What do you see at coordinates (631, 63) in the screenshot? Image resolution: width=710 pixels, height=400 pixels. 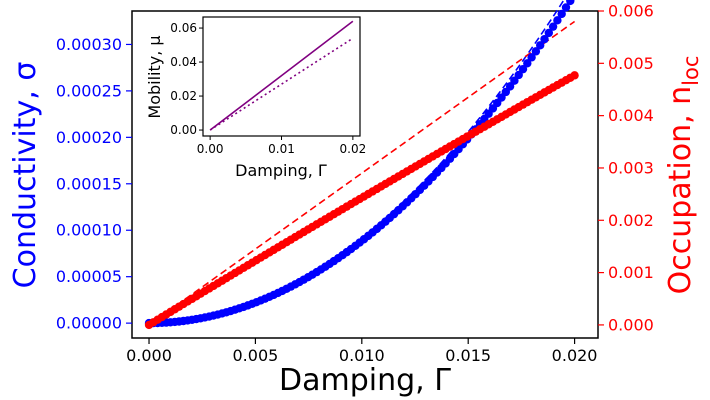 I see `right-tick-label: 0.005` at bounding box center [631, 63].